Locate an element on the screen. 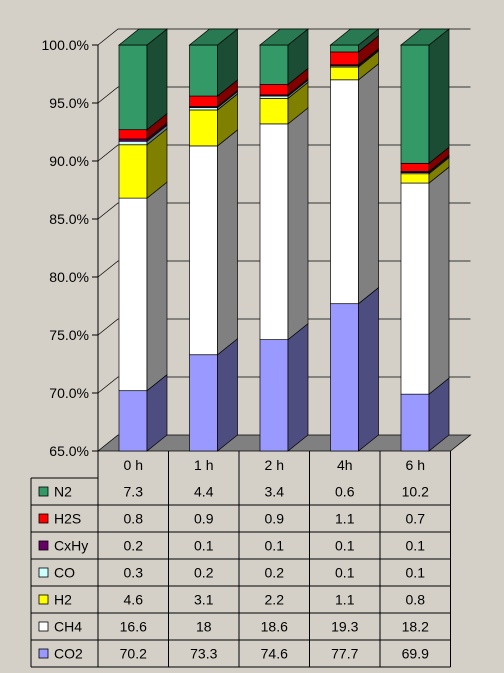 This screenshot has width=504, height=673. data-label-h2-4h: 1.1 is located at coordinates (345, 600).